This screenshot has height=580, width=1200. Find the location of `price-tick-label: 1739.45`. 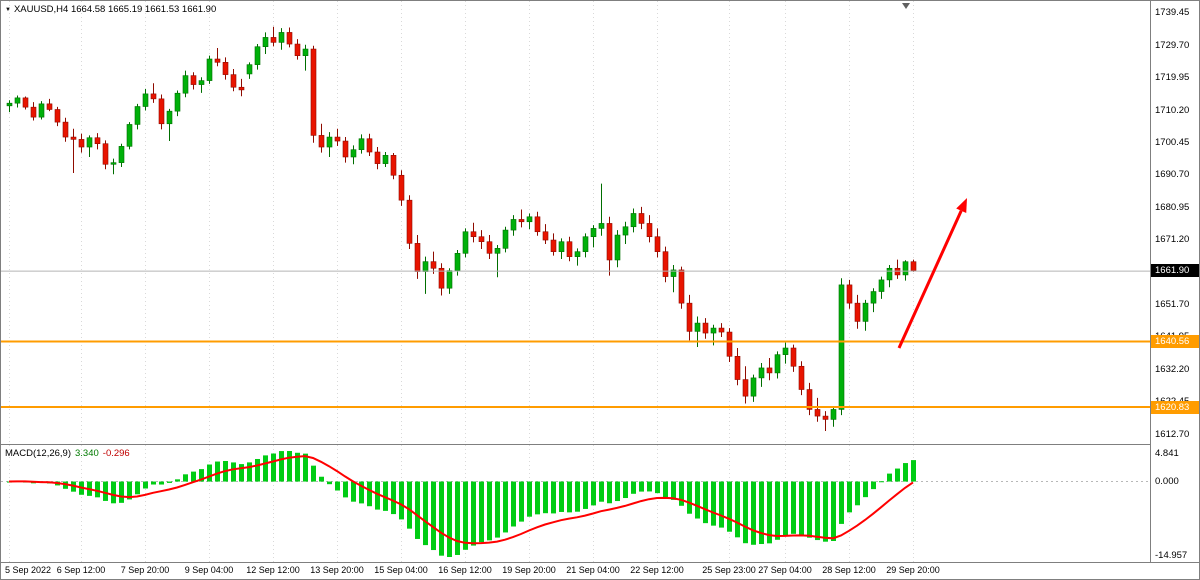

price-tick-label: 1739.45 is located at coordinates (1172, 13).